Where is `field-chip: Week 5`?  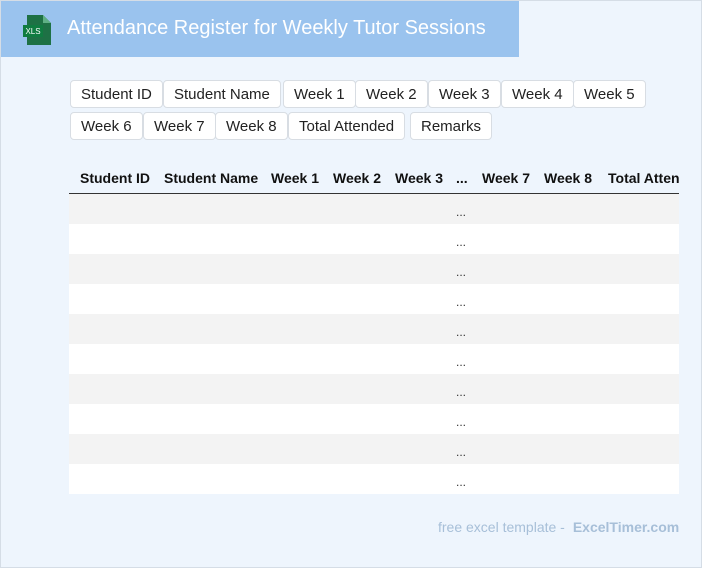 field-chip: Week 5 is located at coordinates (609, 94).